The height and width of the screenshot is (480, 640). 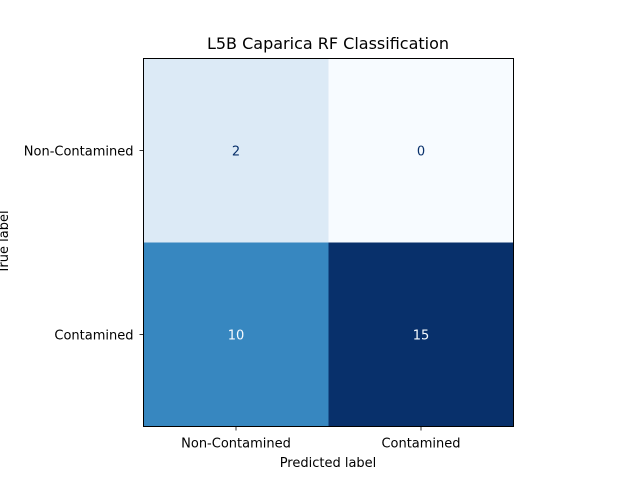 I want to click on y-axis-ticks: Non-Contamined Contamined, so click(x=84, y=244).